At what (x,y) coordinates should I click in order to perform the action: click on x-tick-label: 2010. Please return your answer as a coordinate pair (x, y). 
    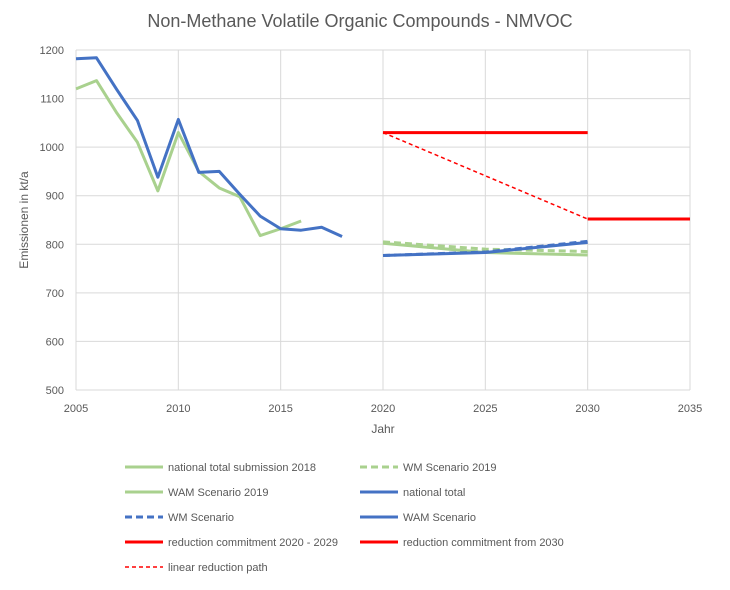
    Looking at the image, I should click on (178, 409).